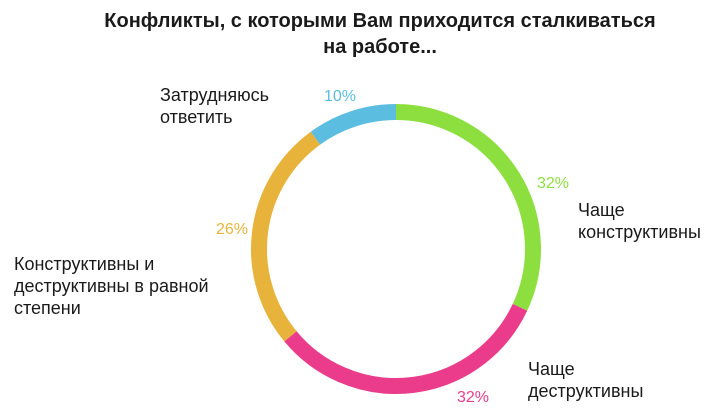  Describe the element at coordinates (585, 391) in the screenshot. I see `slice-category-label-2-line-2: деструктивны` at that location.